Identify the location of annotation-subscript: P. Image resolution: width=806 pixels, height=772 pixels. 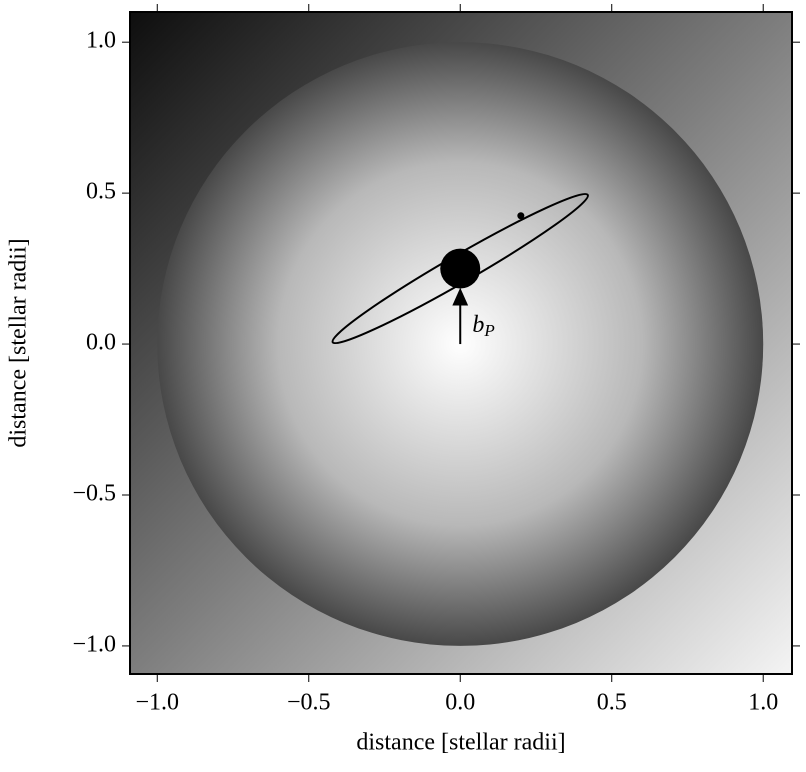
(488, 330).